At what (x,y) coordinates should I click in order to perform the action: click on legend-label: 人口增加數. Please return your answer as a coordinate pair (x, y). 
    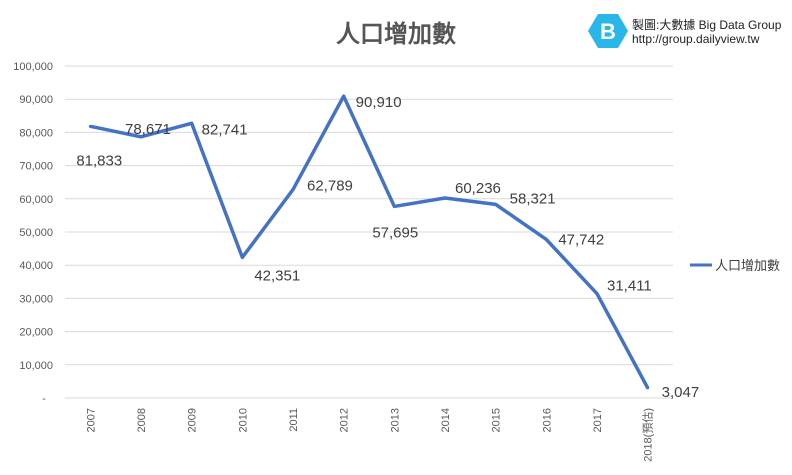
    Looking at the image, I should click on (747, 265).